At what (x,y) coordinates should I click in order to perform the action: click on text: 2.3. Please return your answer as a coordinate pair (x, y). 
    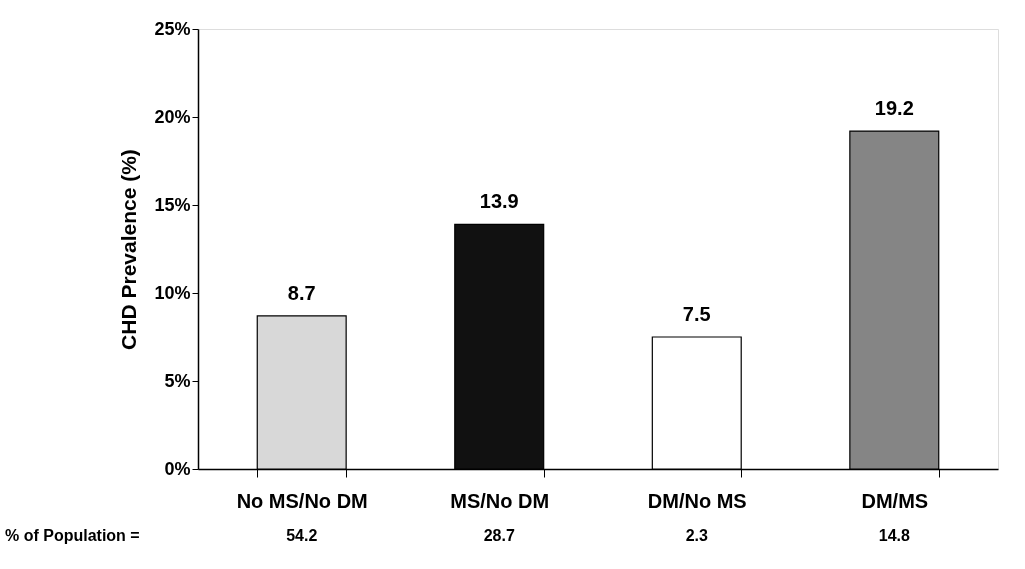
    Looking at the image, I should click on (696, 535).